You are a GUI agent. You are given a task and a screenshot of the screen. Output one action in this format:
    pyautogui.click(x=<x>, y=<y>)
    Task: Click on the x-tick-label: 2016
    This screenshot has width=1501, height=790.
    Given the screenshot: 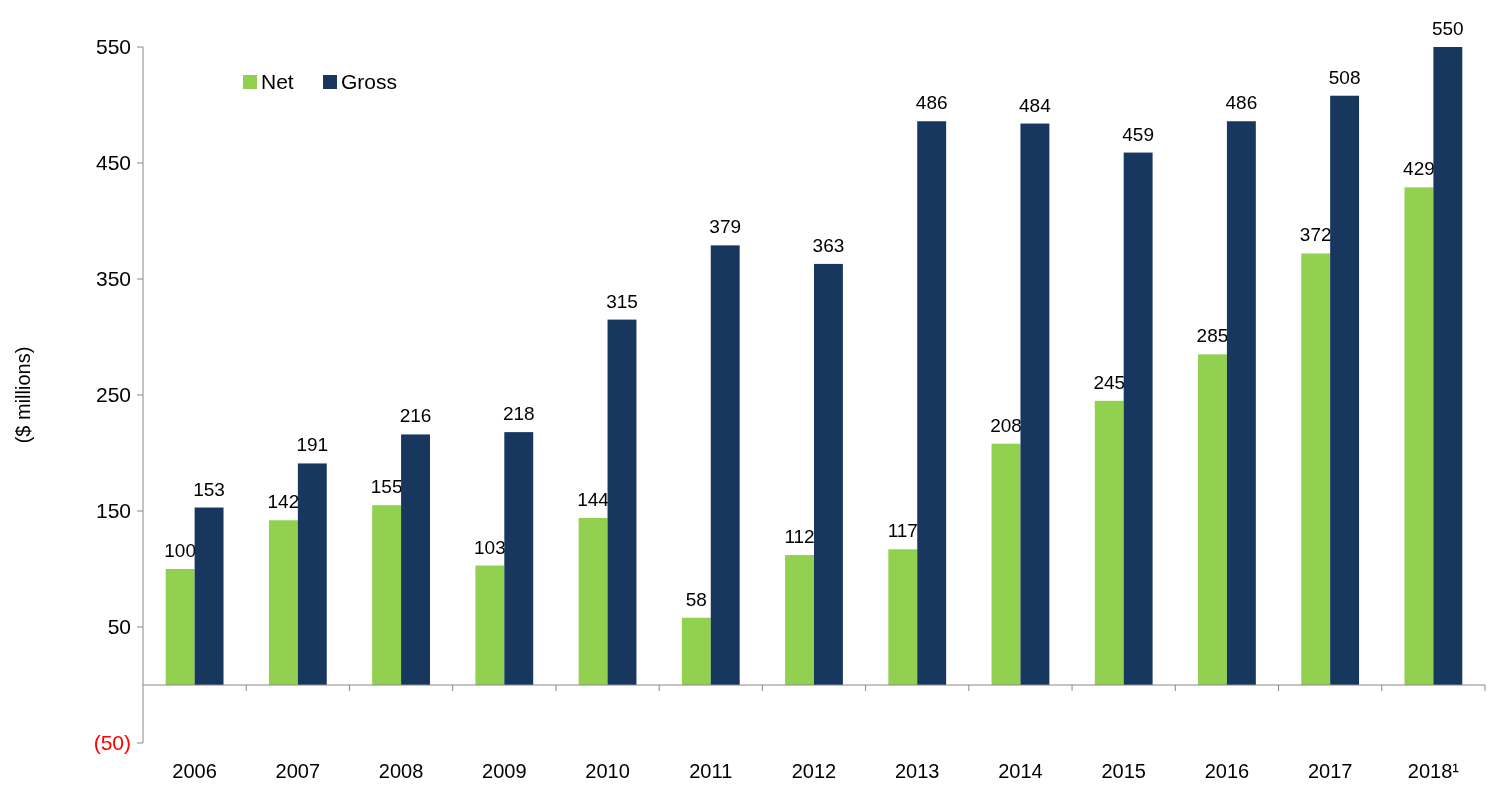 What is the action you would take?
    pyautogui.click(x=1227, y=771)
    